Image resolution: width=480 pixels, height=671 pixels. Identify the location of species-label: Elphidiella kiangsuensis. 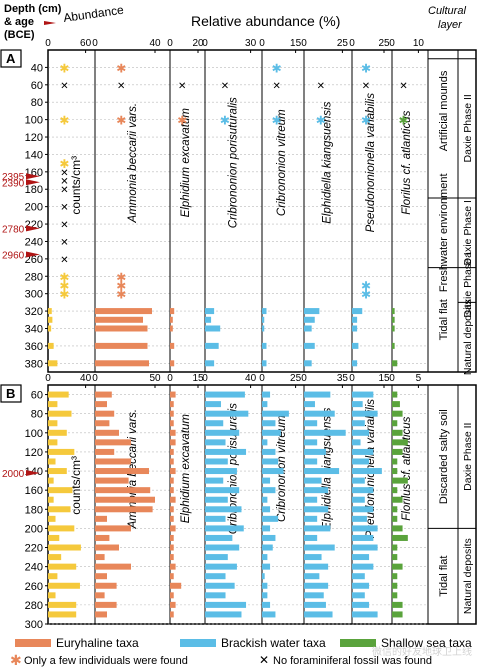
(327, 162).